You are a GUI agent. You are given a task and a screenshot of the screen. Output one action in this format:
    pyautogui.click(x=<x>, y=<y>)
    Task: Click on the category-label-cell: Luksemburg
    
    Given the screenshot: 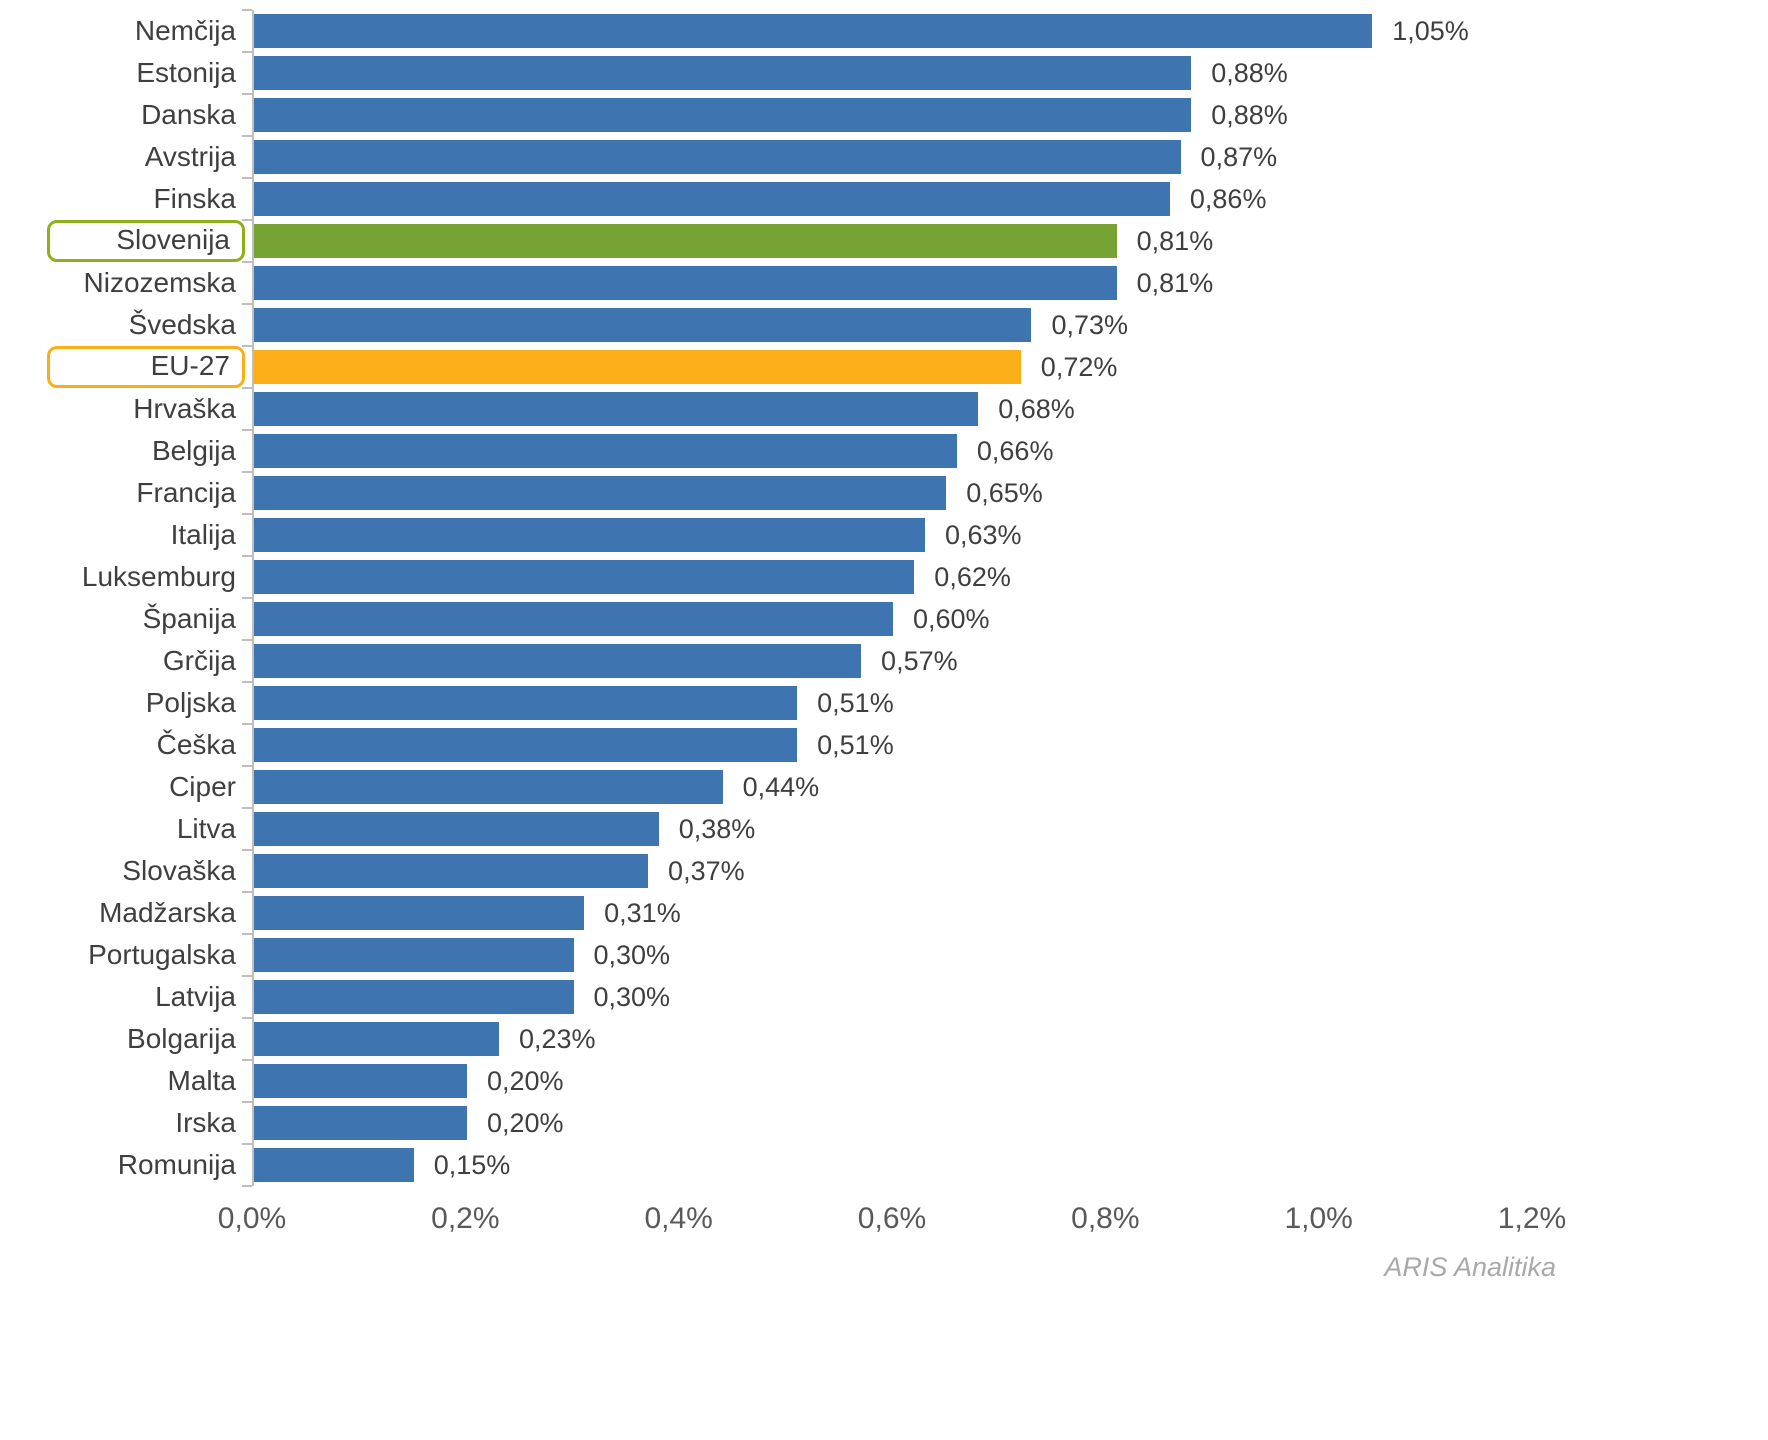 What is the action you would take?
    pyautogui.click(x=126, y=577)
    